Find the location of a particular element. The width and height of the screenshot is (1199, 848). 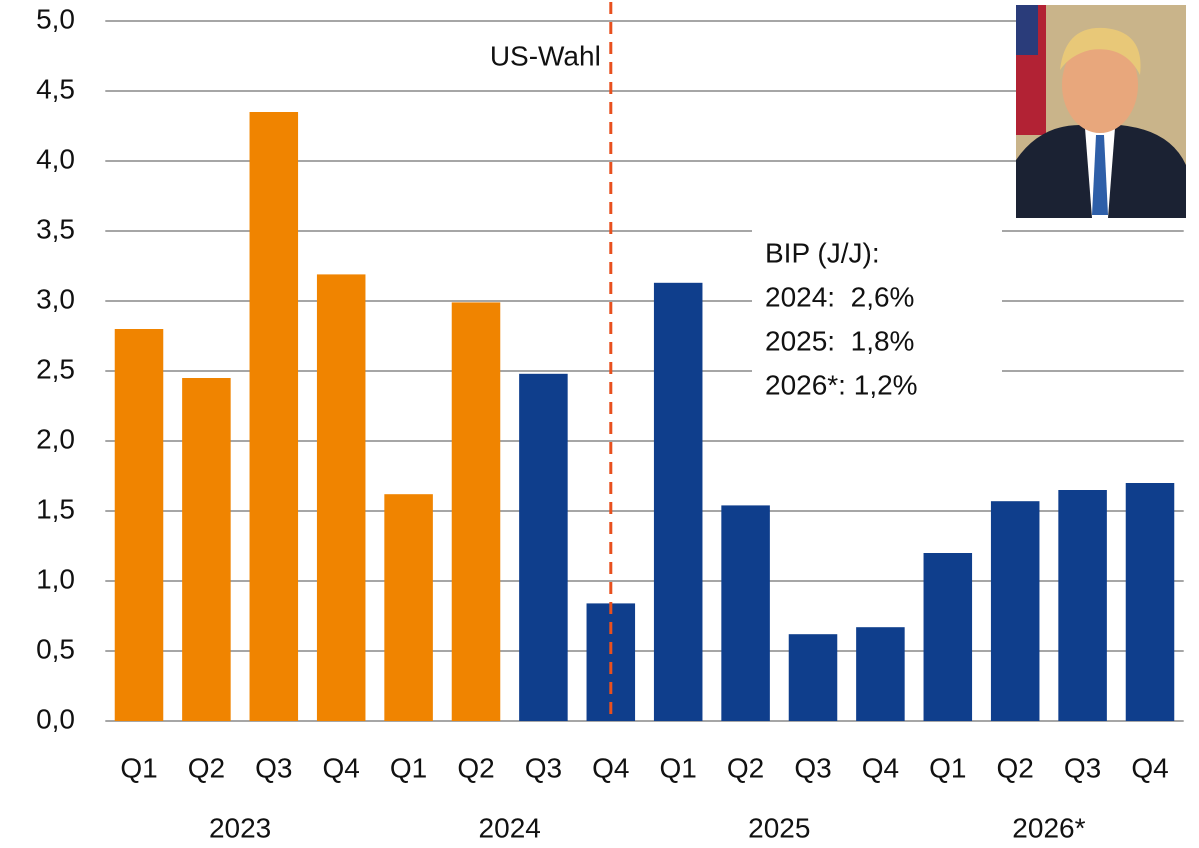

y-tick-label: 0,0 is located at coordinates (55, 718).